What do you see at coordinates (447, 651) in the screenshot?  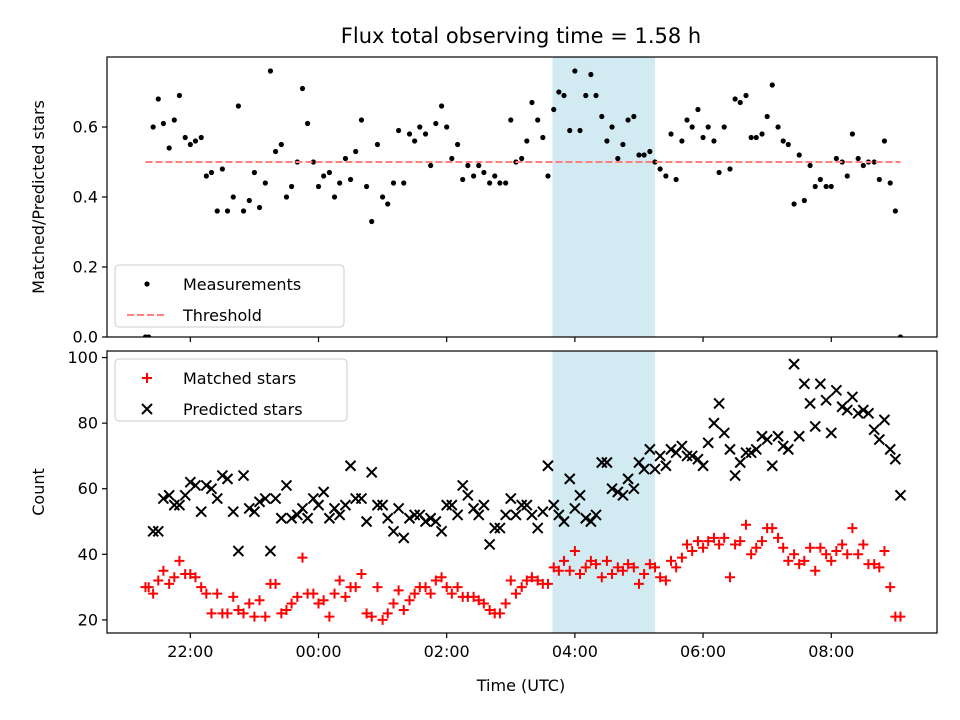 I see `x-tick-label: 02:00` at bounding box center [447, 651].